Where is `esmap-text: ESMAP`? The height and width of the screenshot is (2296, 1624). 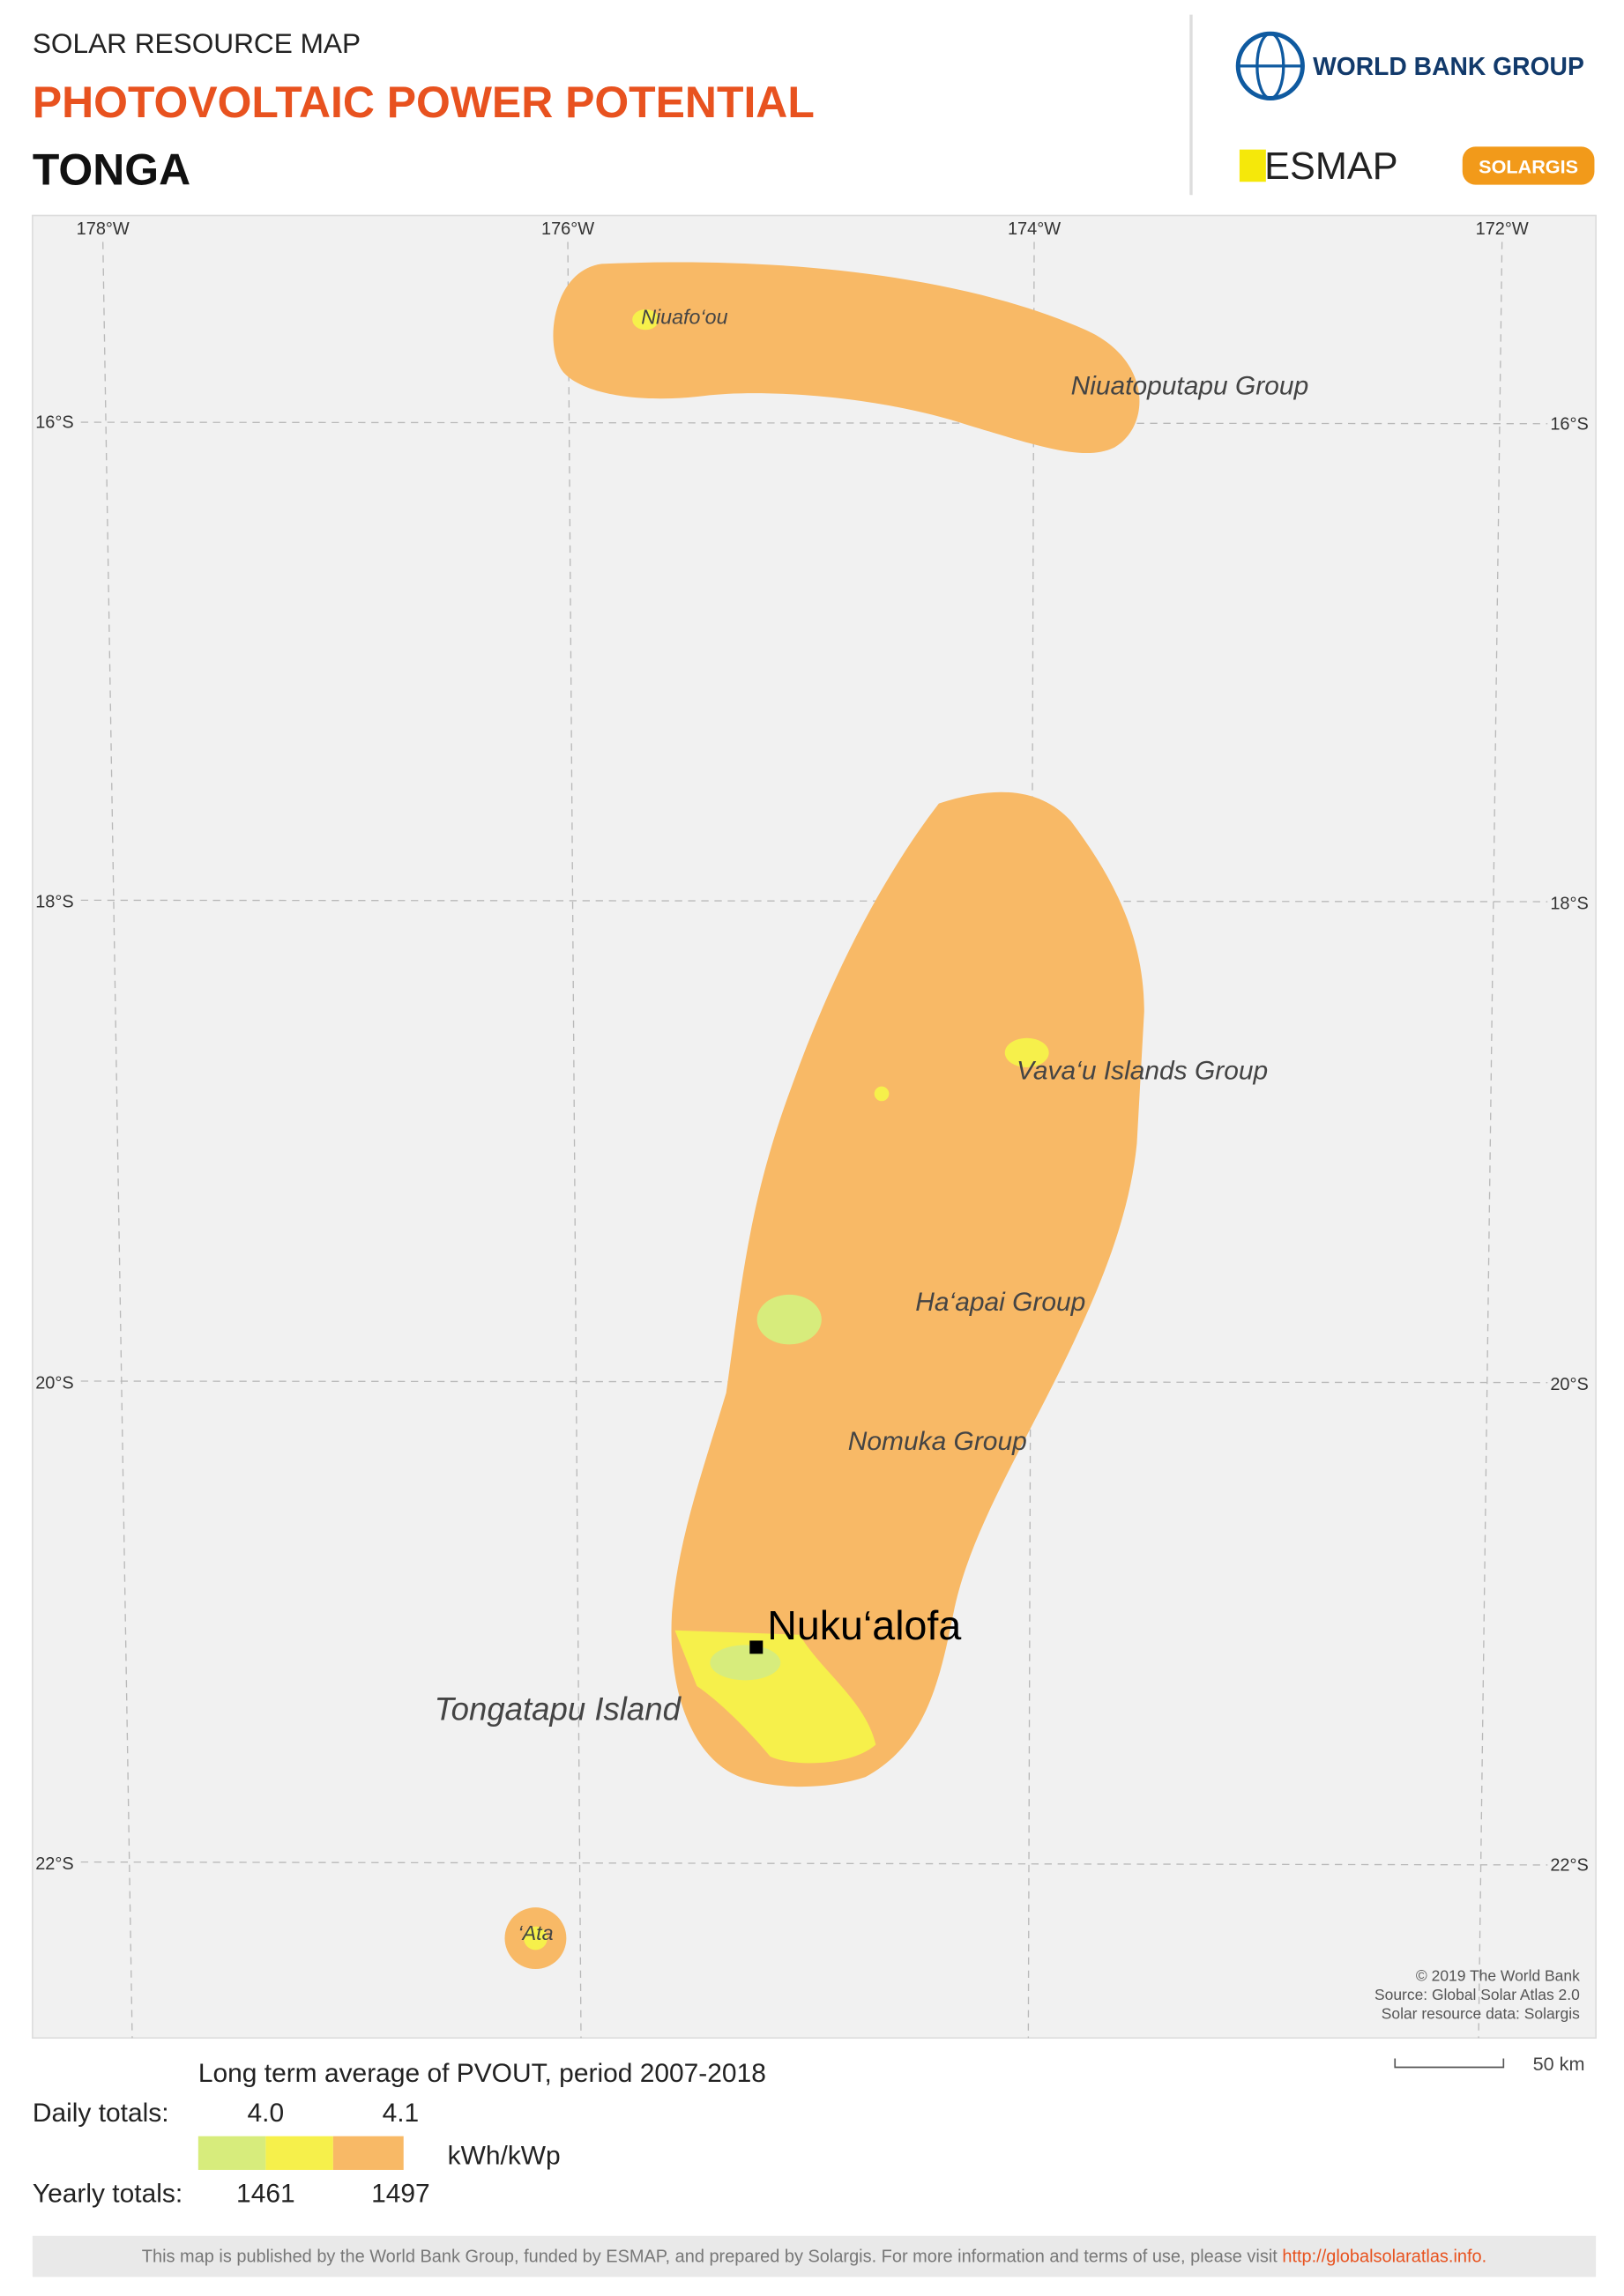 esmap-text: ESMAP is located at coordinates (1330, 166).